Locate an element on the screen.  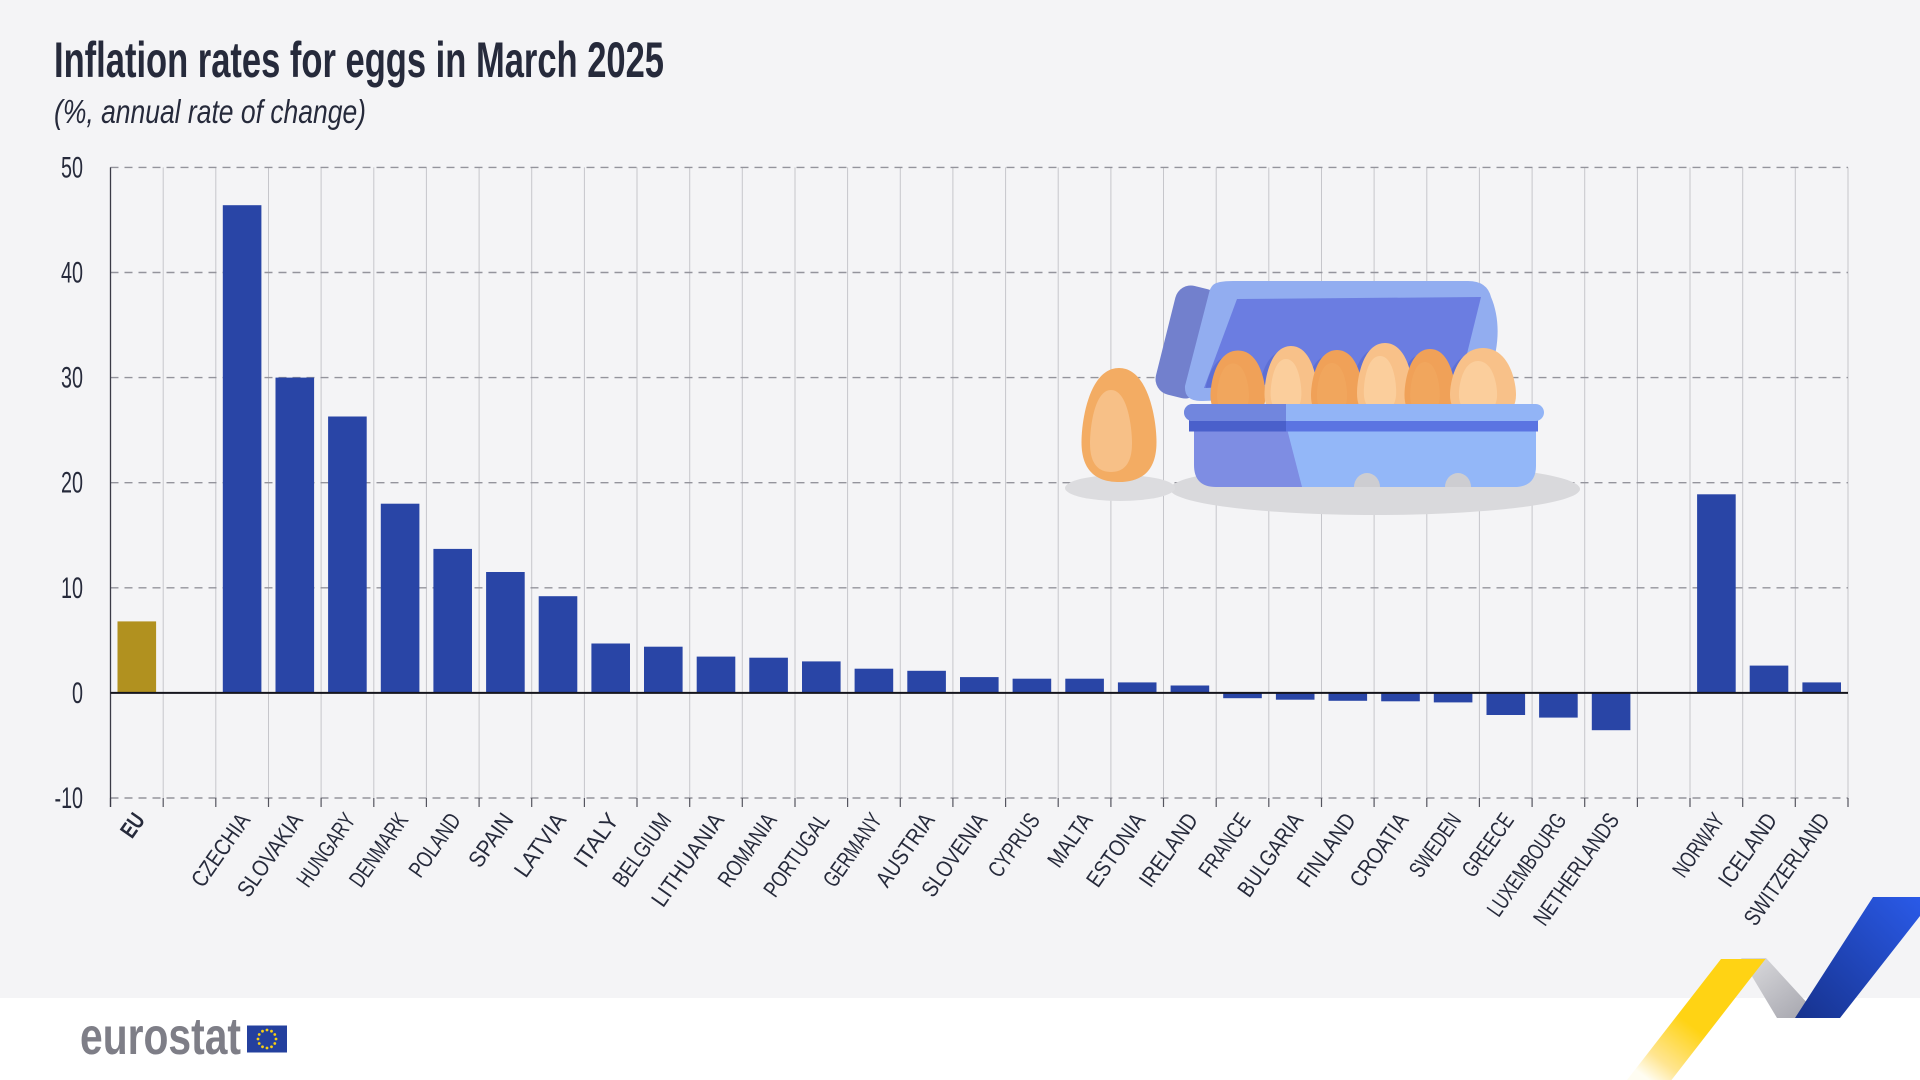
svg-text: 20 is located at coordinates (72, 483).